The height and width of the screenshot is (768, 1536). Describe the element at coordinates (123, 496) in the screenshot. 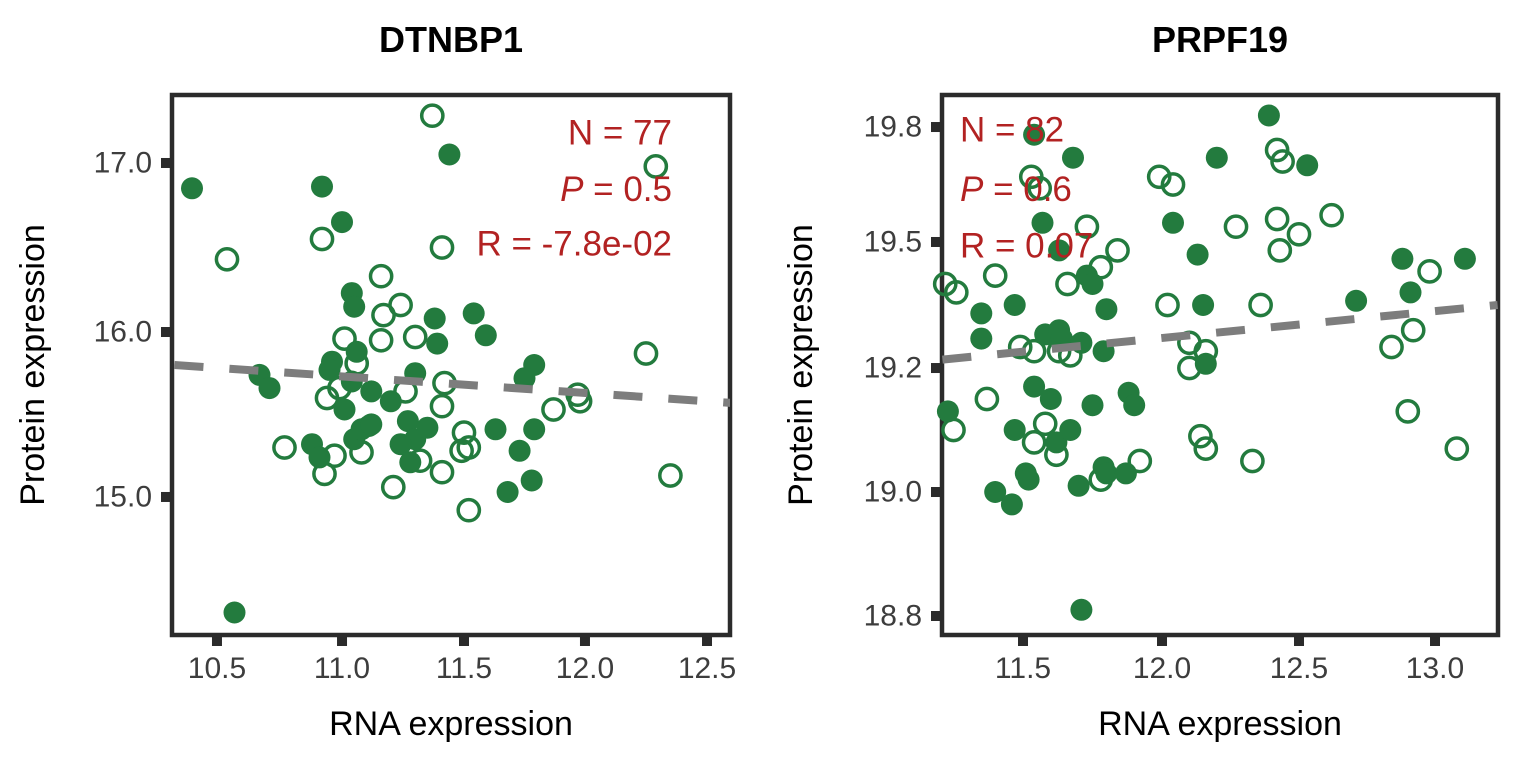

I see `y-tick-label: 15.0` at that location.